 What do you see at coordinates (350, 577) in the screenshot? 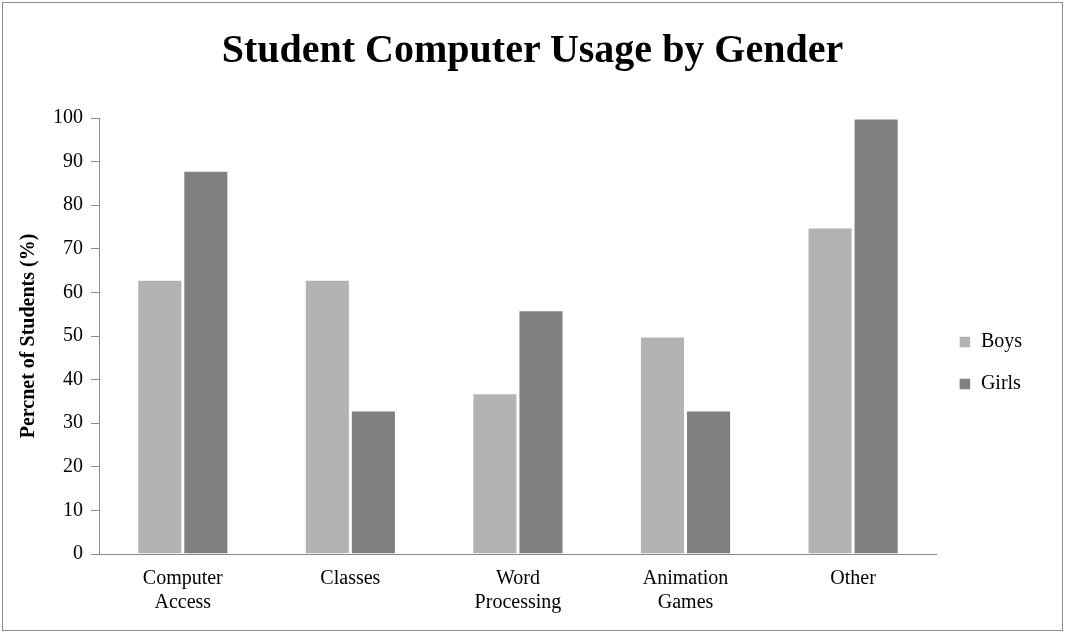
I see `x-tick-label: Classes` at bounding box center [350, 577].